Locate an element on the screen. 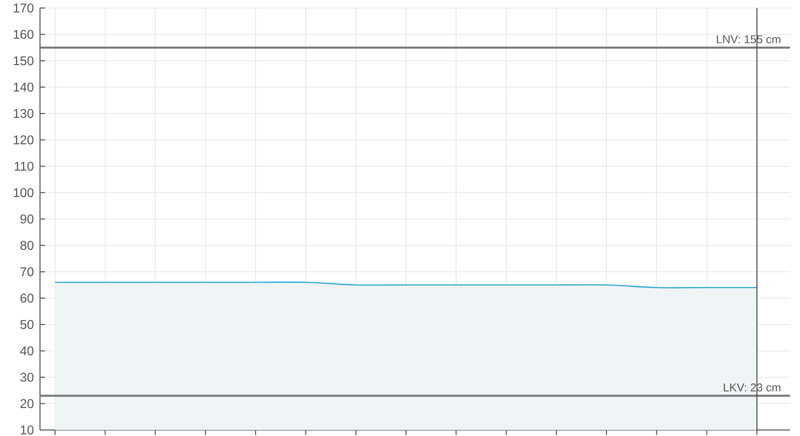 This screenshot has height=436, width=800. y-tick-label: 170 is located at coordinates (24, 8).